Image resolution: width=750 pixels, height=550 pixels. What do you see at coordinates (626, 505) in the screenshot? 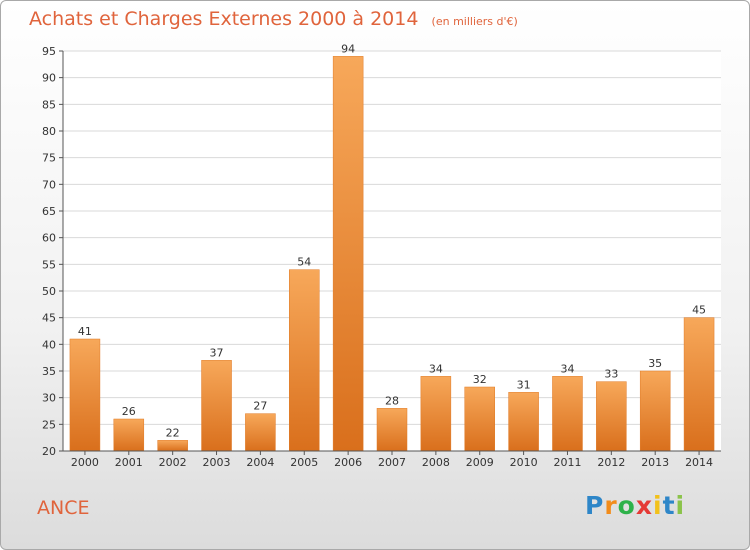
I see `logo-letter: o` at bounding box center [626, 505].